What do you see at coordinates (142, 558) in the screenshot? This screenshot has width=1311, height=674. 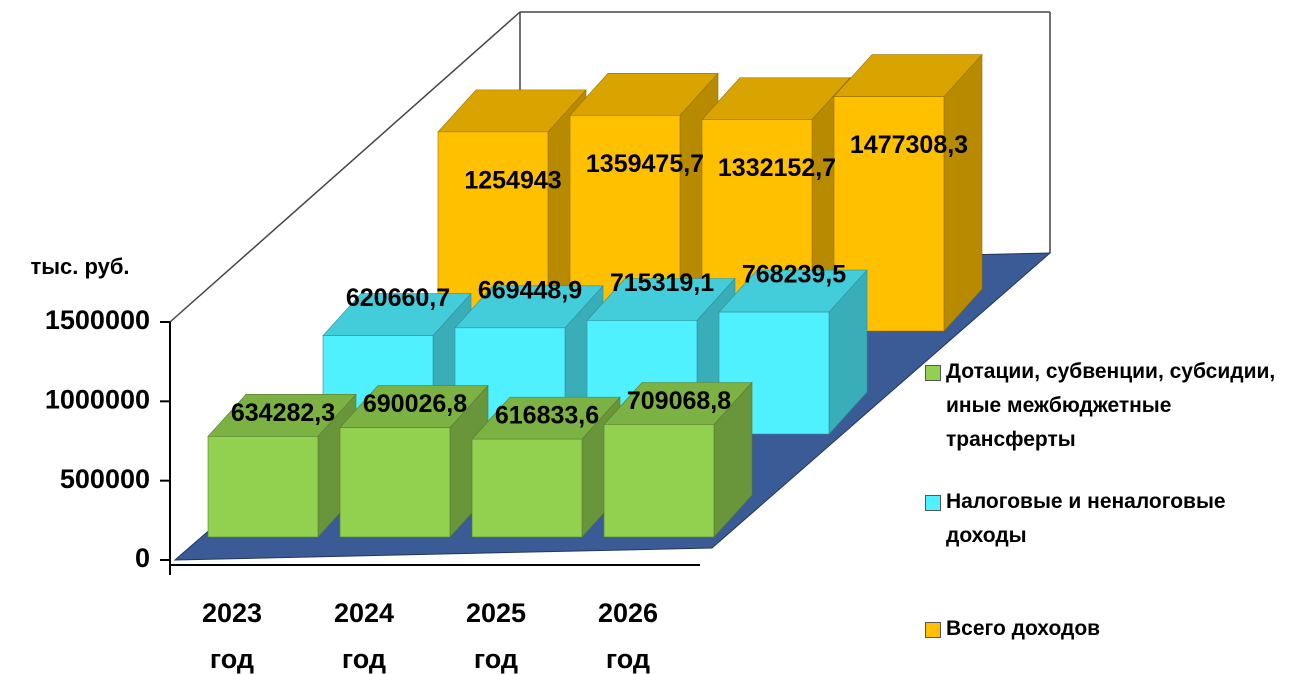 I see `y-tick-label: 0` at bounding box center [142, 558].